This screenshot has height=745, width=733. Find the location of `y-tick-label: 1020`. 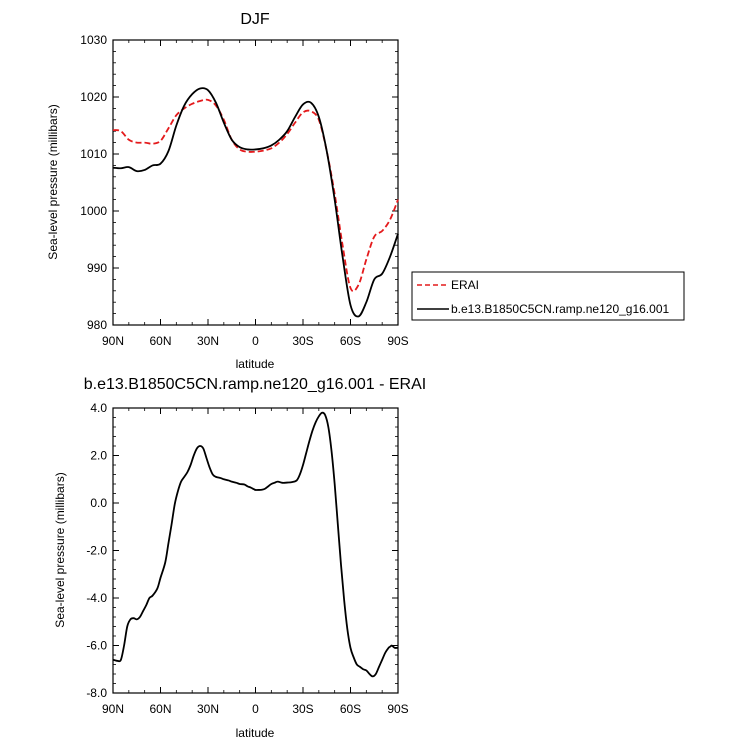

y-tick-label: 1020 is located at coordinates (93, 97).